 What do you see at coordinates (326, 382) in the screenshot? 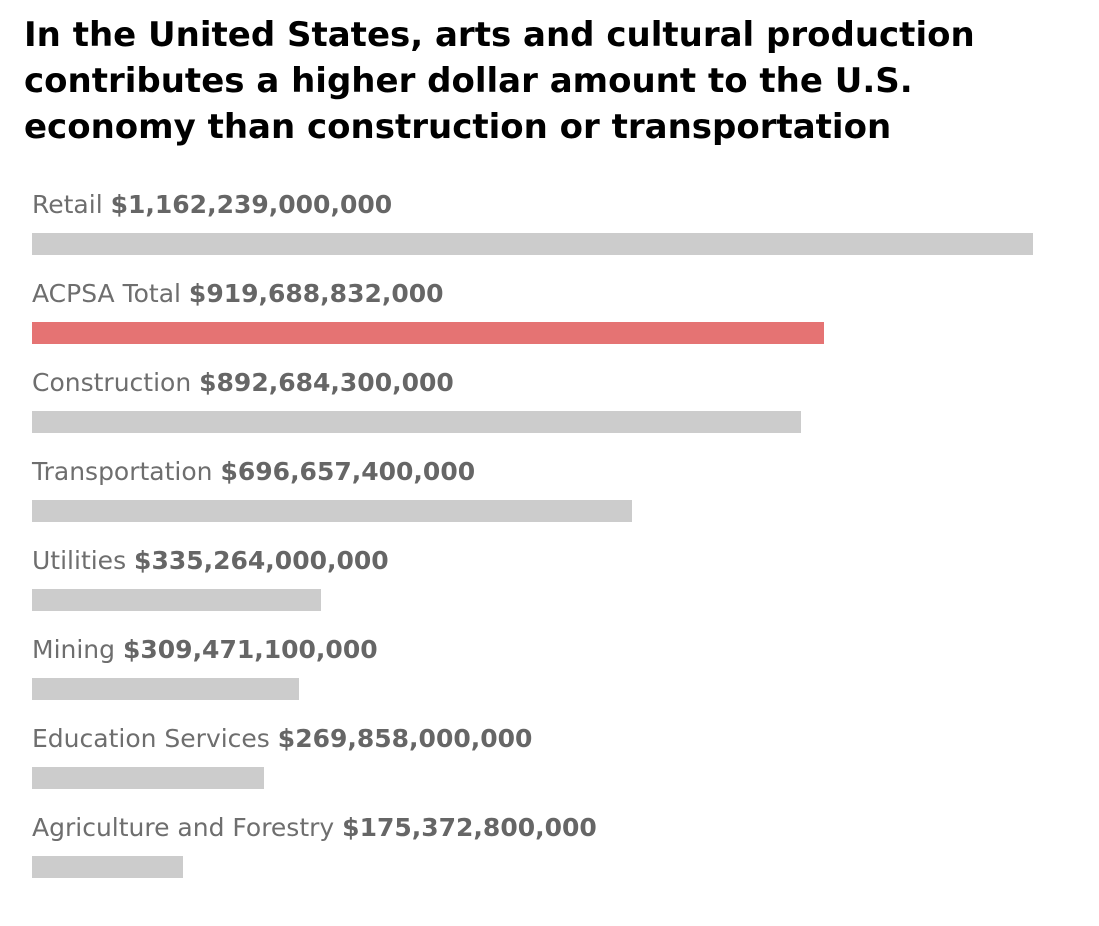
I see `value-label: $892,684,300,000` at bounding box center [326, 382].